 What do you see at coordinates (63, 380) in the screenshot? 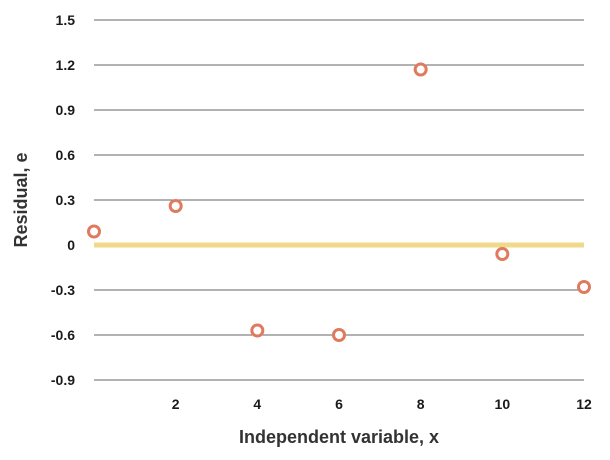
I see `y-tick-label: -0.9` at bounding box center [63, 380].